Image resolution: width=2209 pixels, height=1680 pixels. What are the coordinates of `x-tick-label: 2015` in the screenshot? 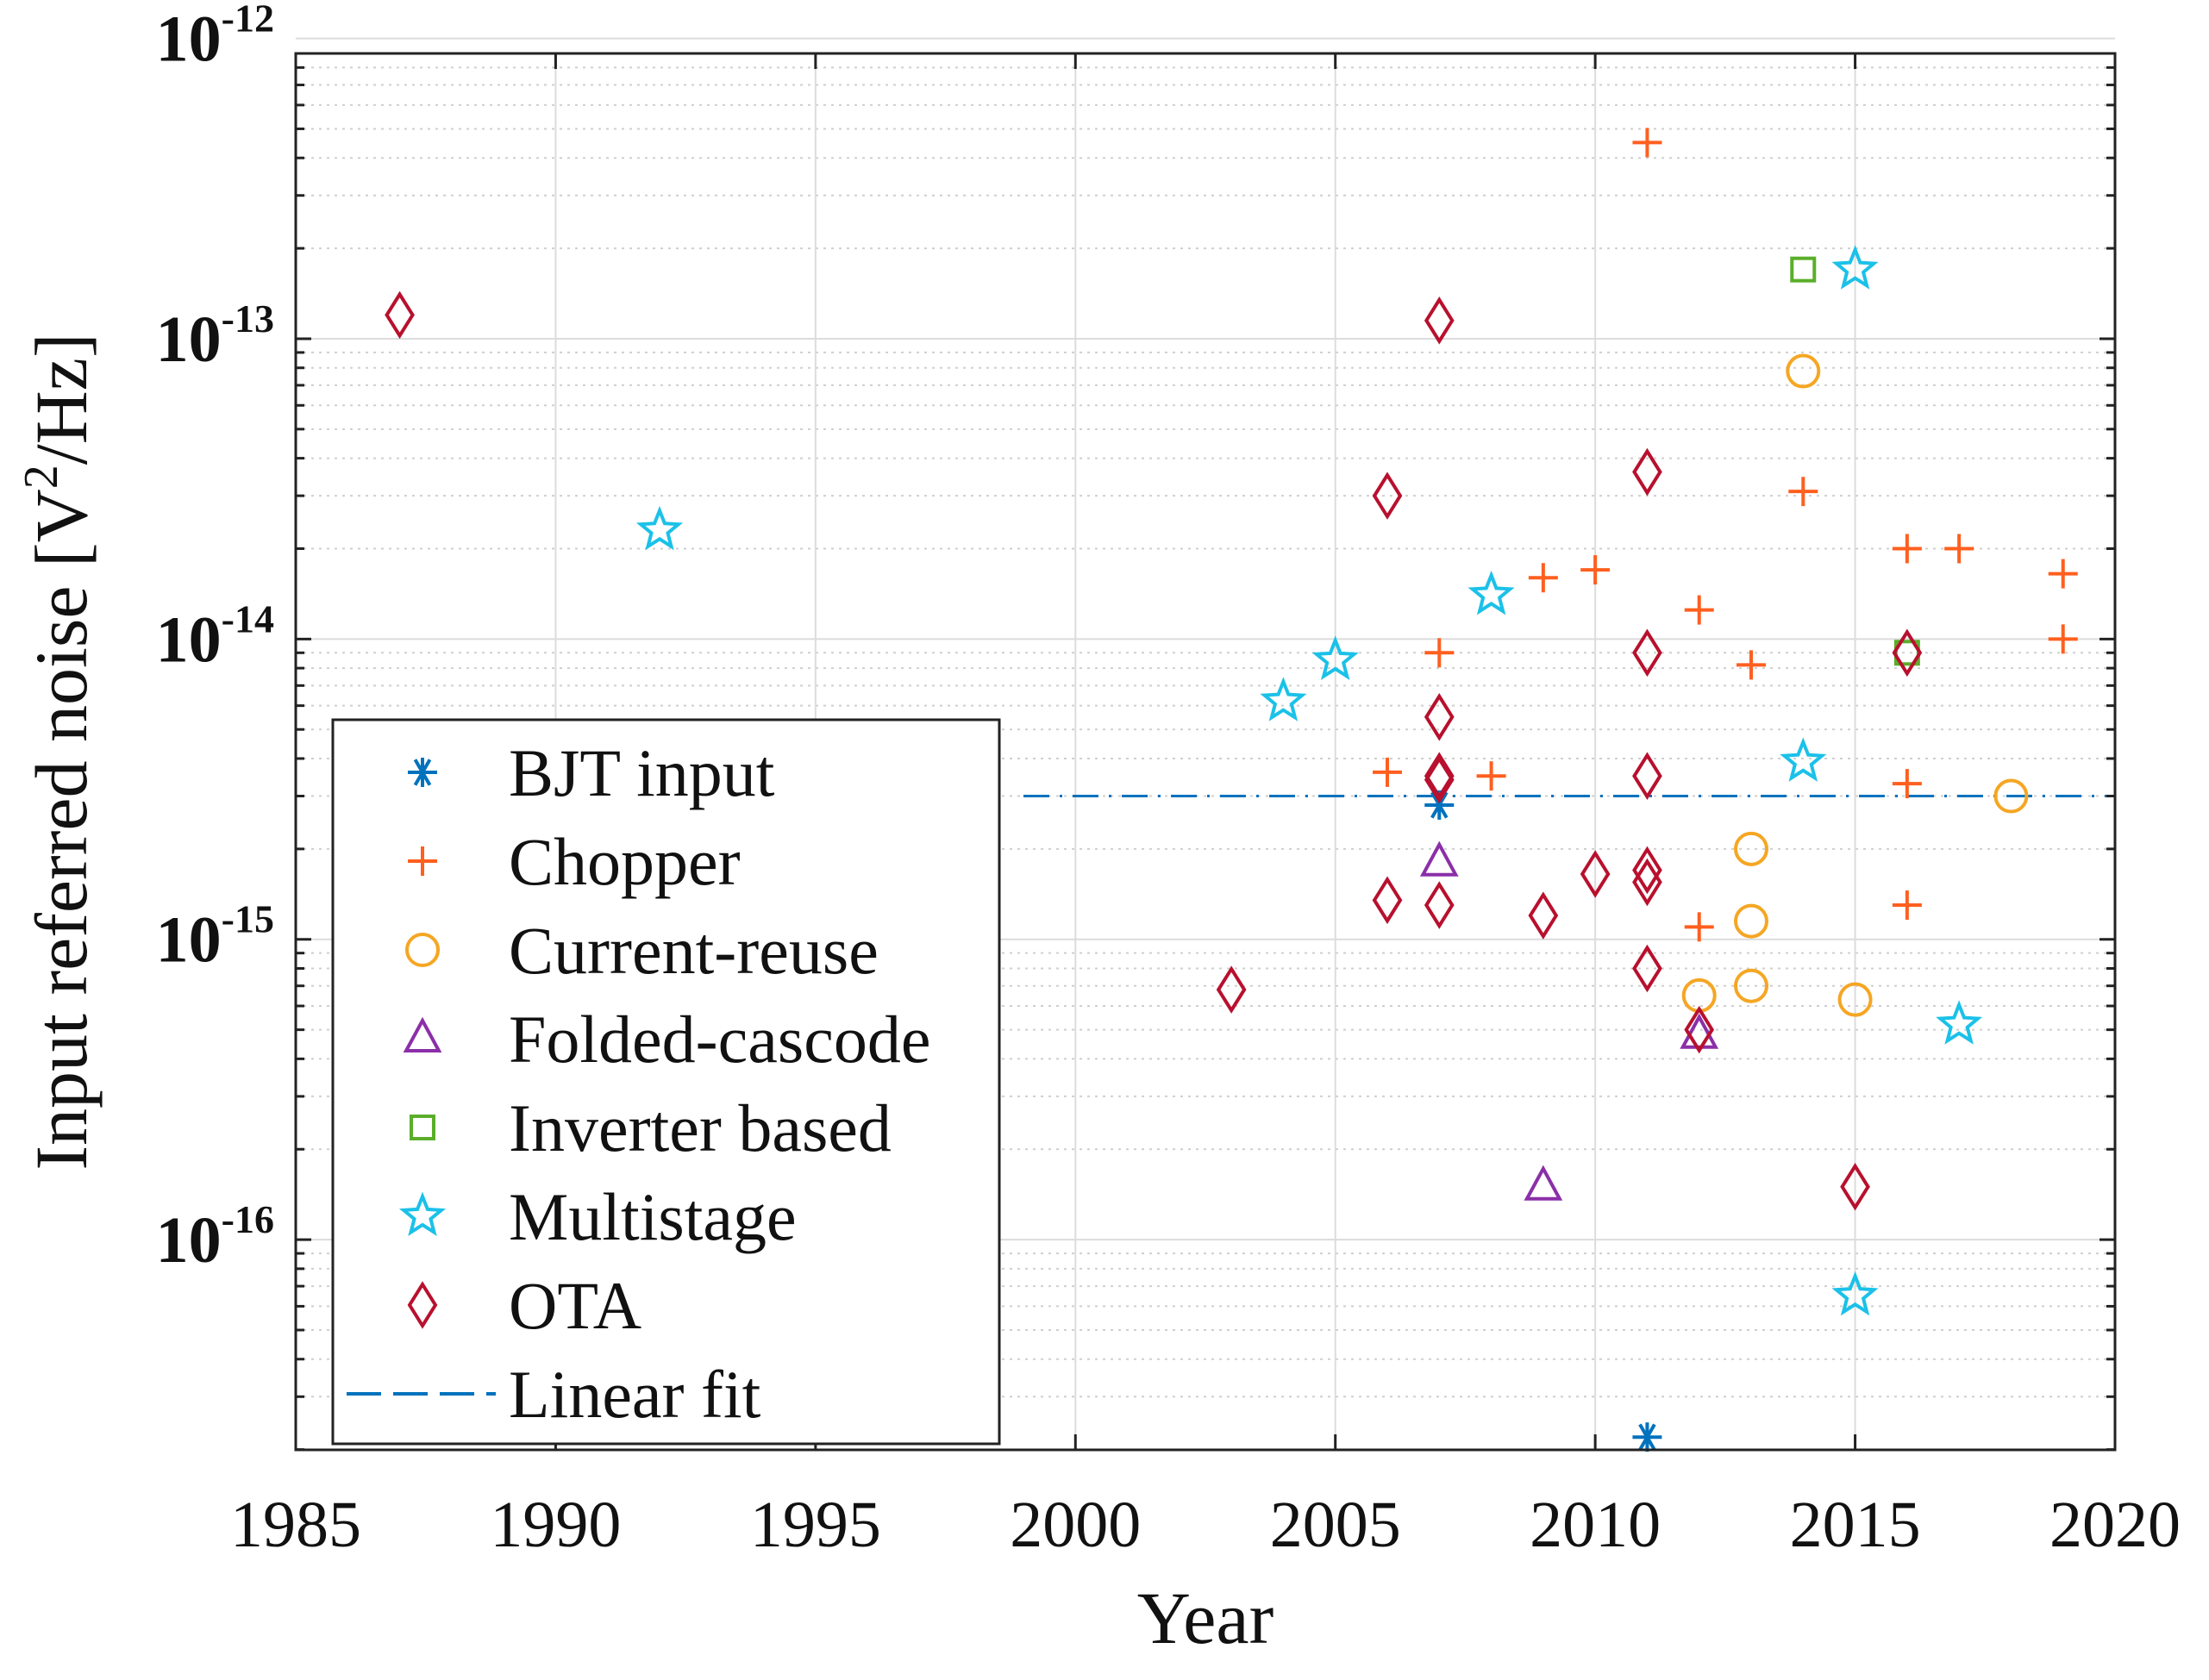 It's located at (1855, 1525).